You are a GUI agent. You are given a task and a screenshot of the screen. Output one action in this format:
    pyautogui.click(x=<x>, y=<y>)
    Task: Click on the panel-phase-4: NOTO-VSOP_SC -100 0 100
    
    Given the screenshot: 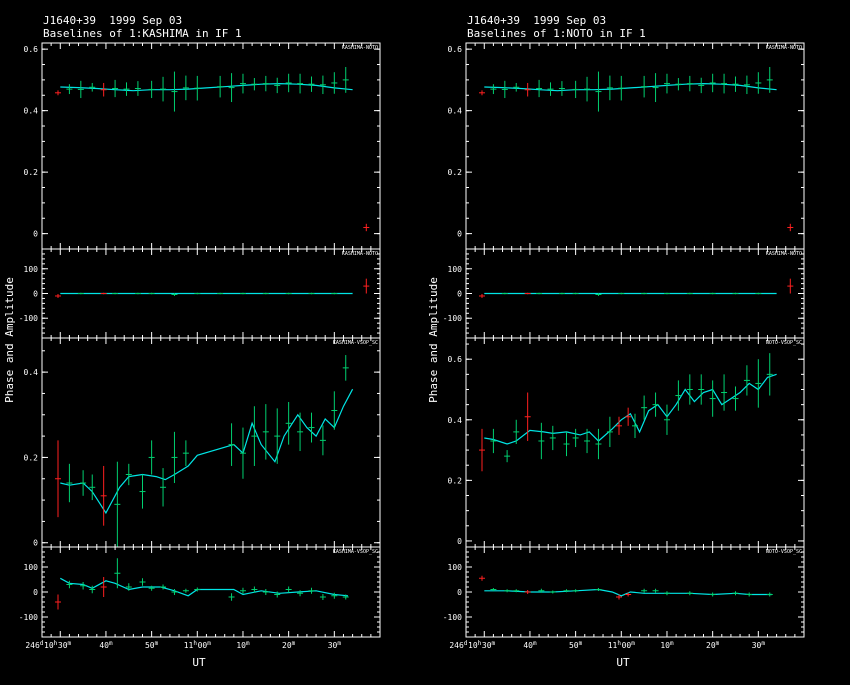 What is the action you would take?
    pyautogui.click(x=624, y=592)
    